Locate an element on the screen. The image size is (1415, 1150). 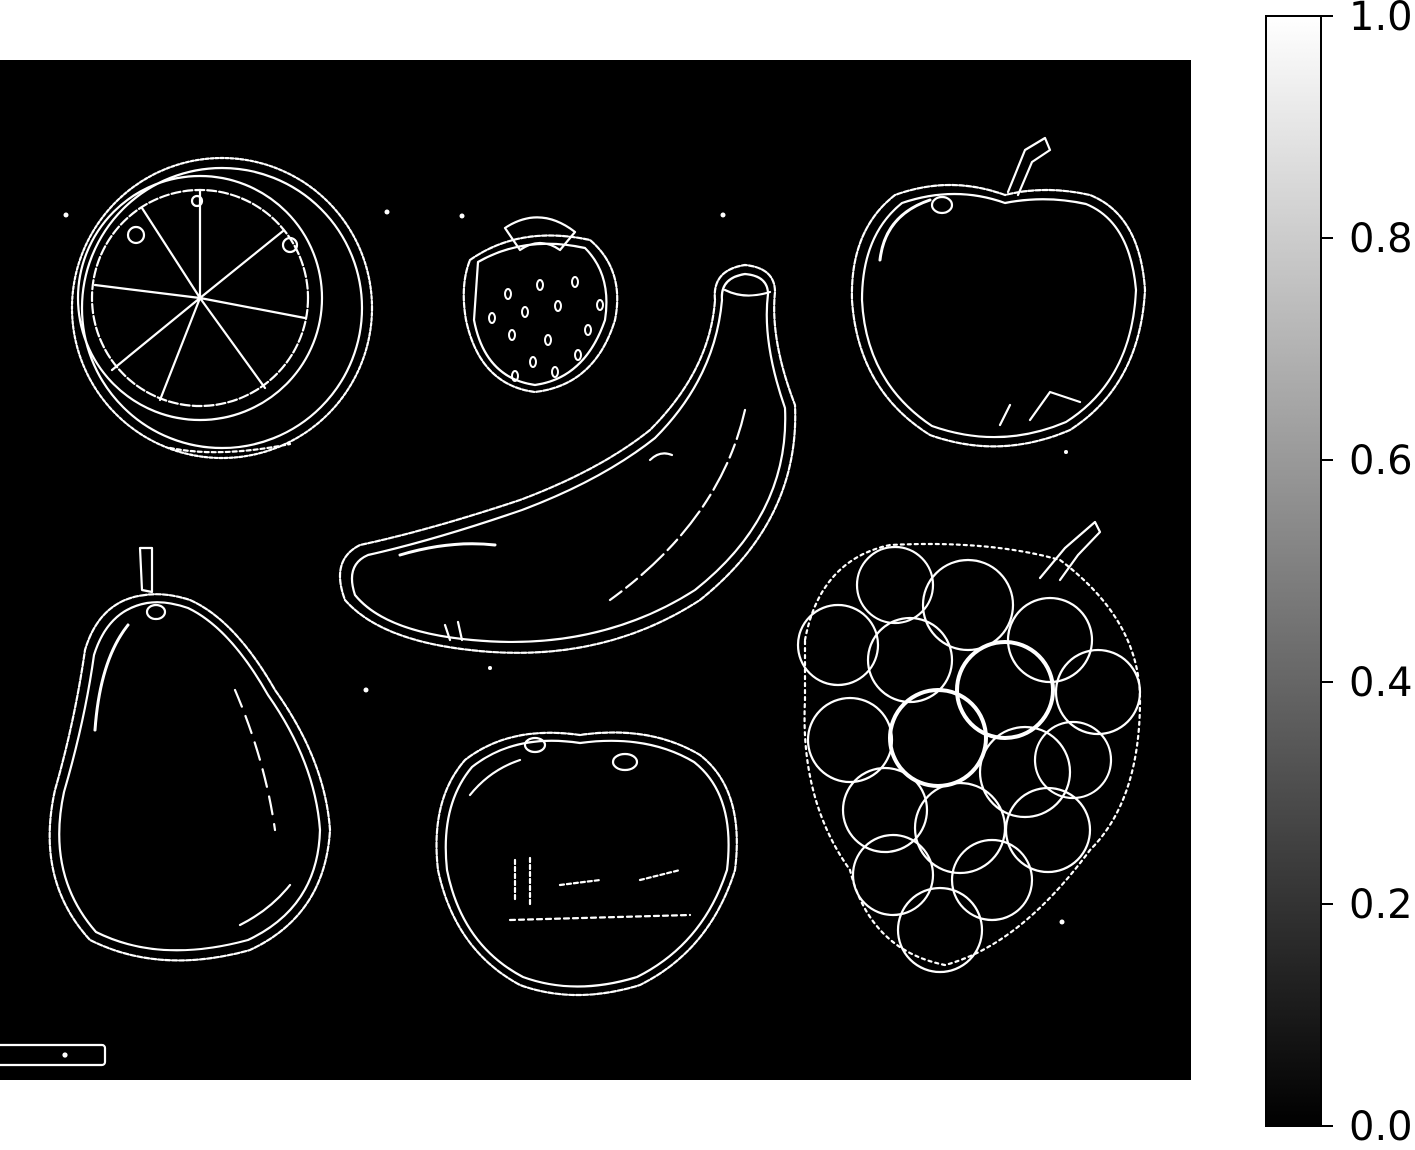
colorbar-tick-label: 0.2 is located at coordinates (1381, 905).